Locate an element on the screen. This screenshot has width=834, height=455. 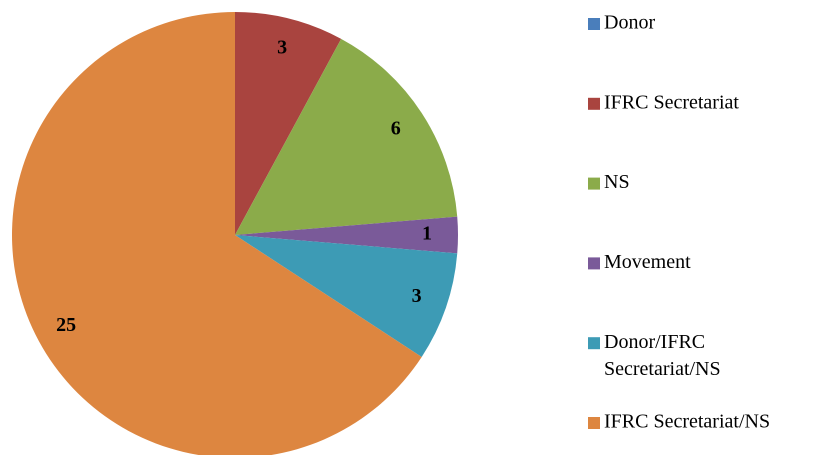
legend-text-line: Secretariat/NS is located at coordinates (662, 369).